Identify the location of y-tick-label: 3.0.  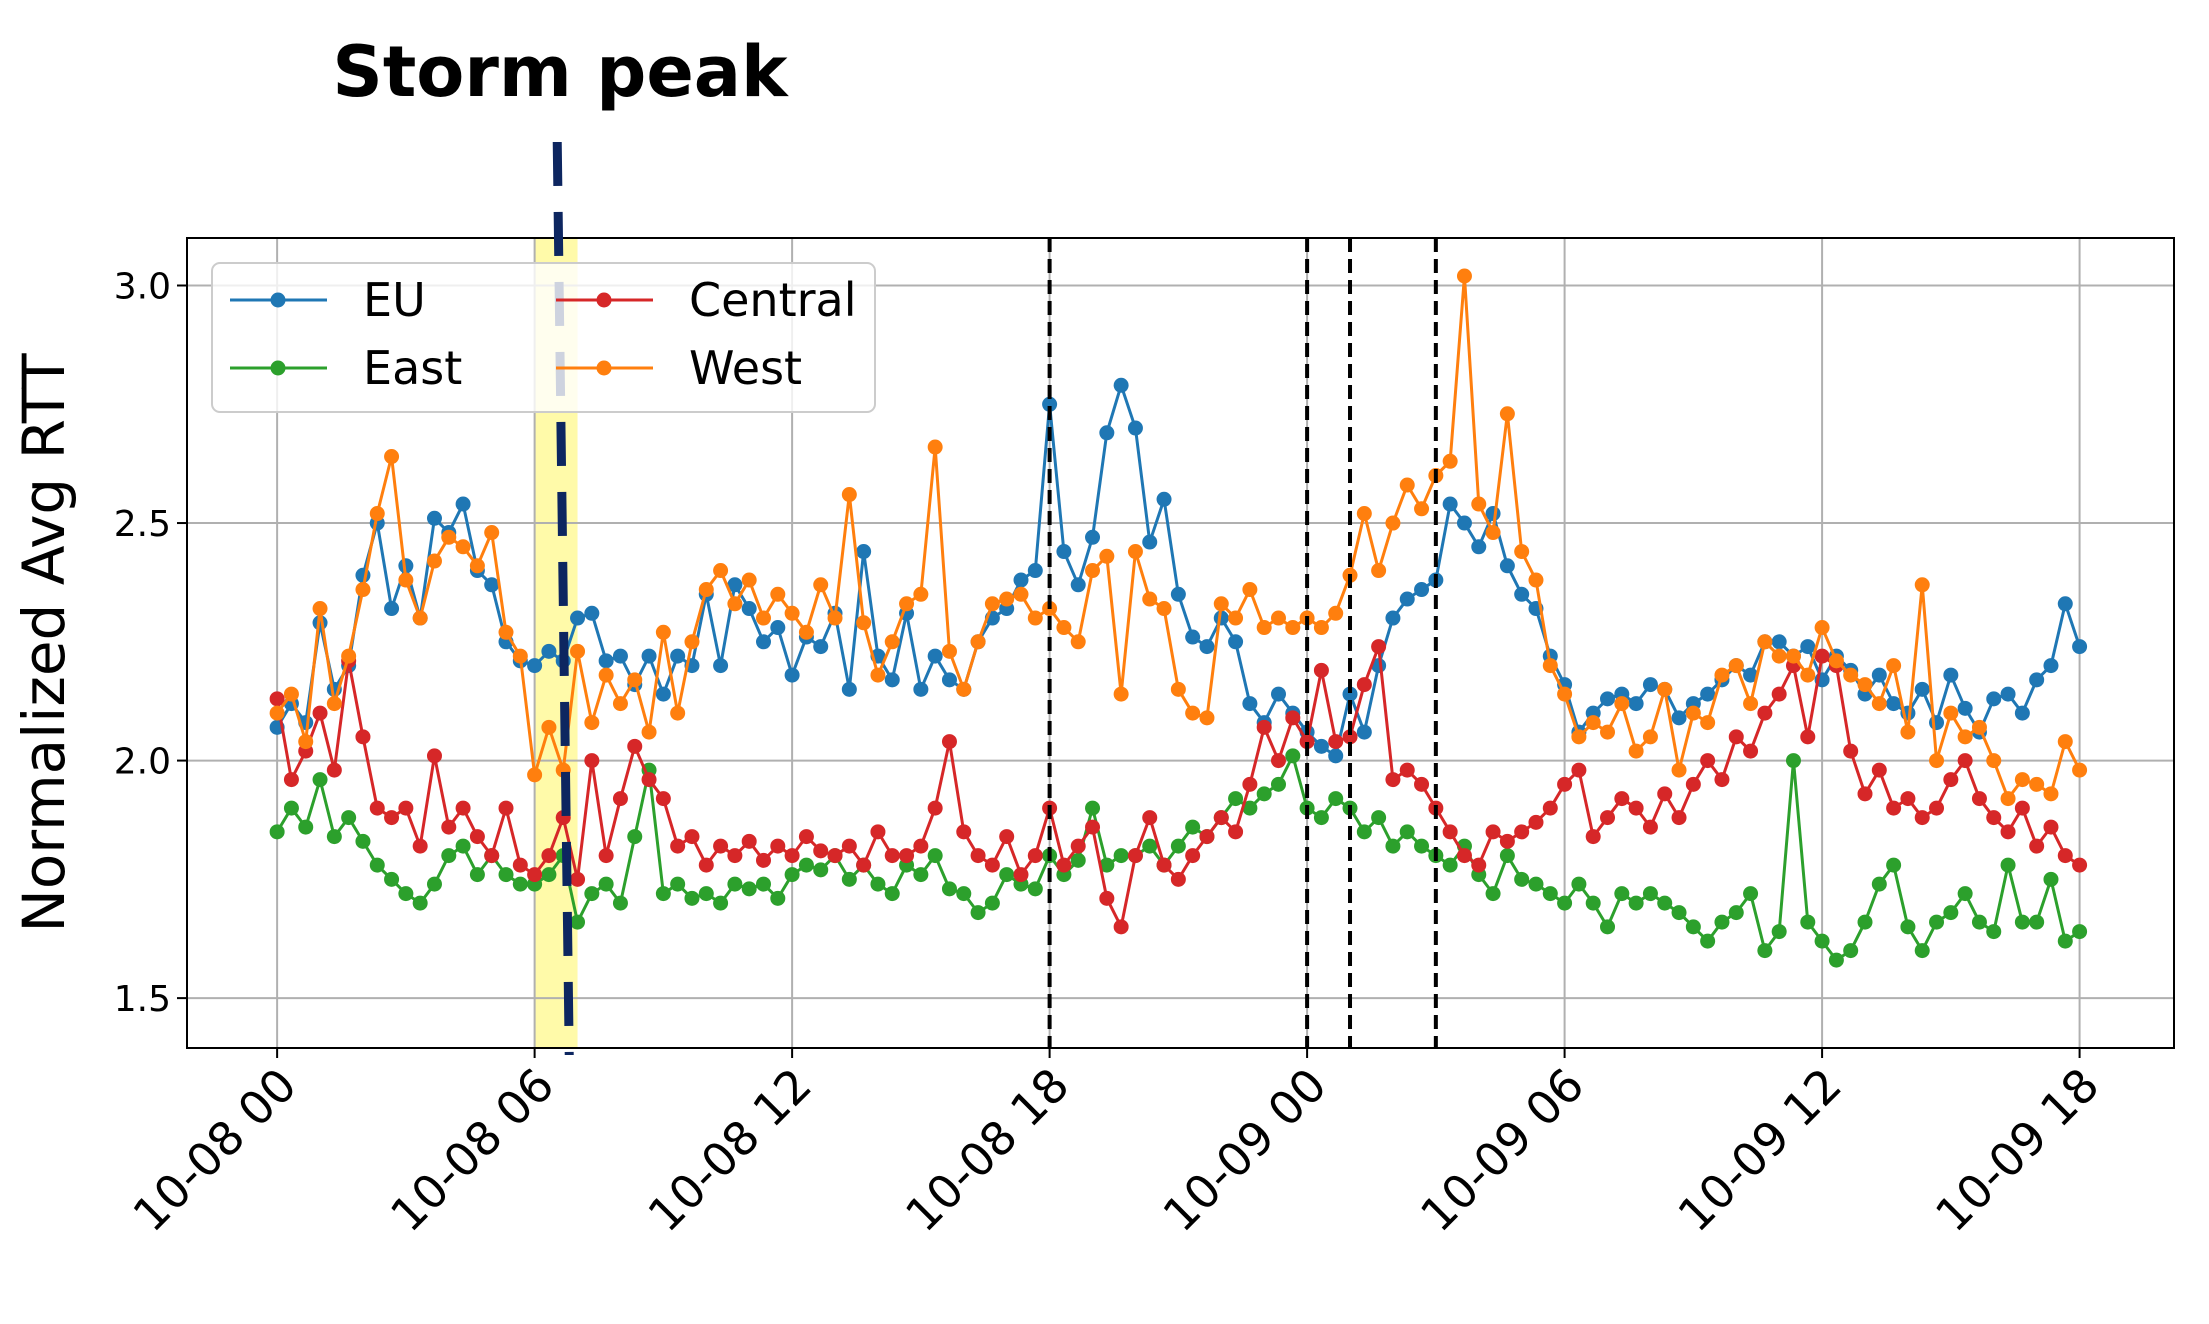
(142, 287).